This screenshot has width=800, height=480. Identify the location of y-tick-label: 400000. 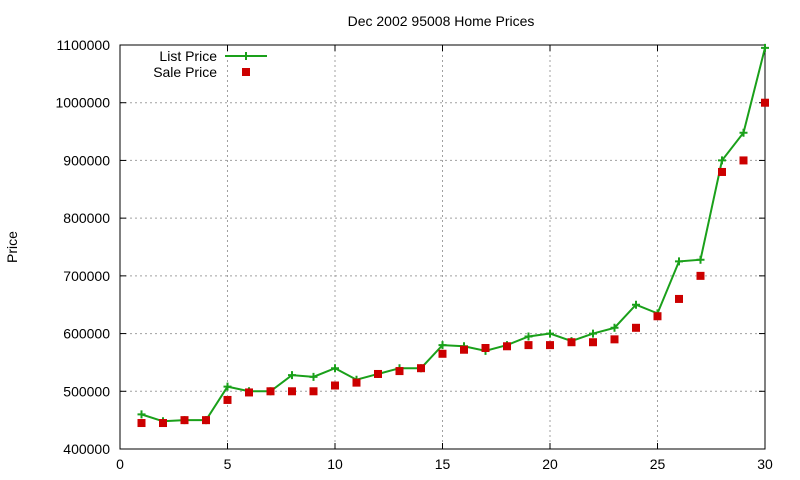
(86, 449).